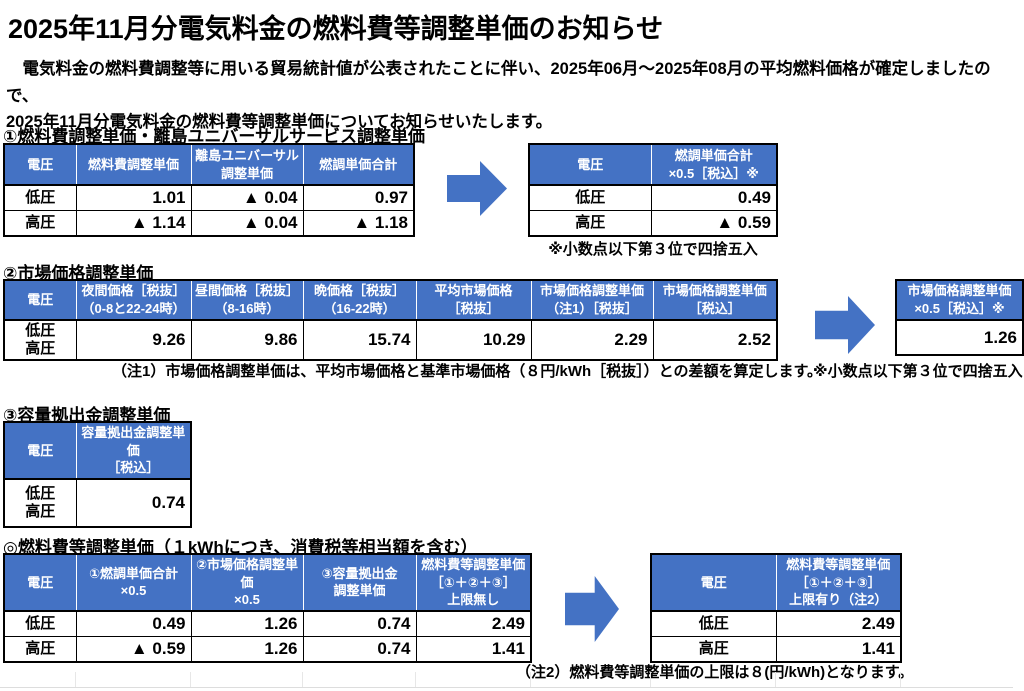 Image resolution: width=1024 pixels, height=691 pixels. I want to click on table-header-row: 電圧 燃調単価合計 ×0.5［税込］※, so click(653, 164).